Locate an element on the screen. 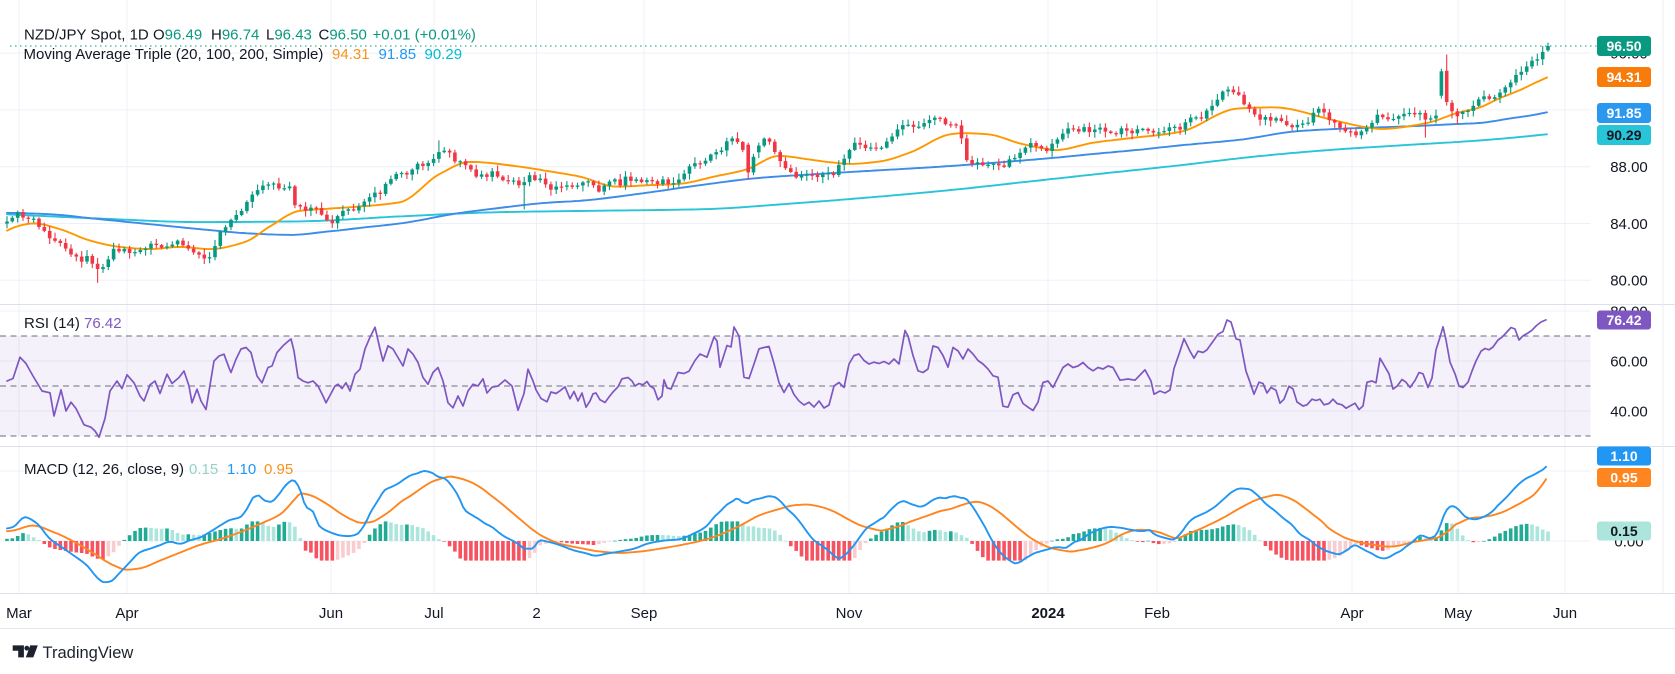 The width and height of the screenshot is (1675, 674). svg-text: Jul is located at coordinates (433, 613).